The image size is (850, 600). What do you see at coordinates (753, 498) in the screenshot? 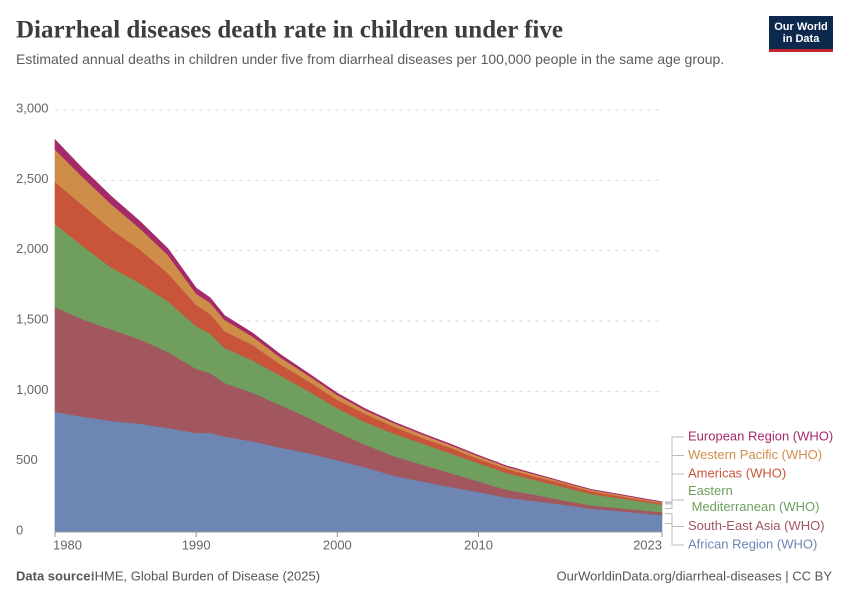
I see `legend-label: Eastern Mediterranean (WHO)` at bounding box center [753, 498].